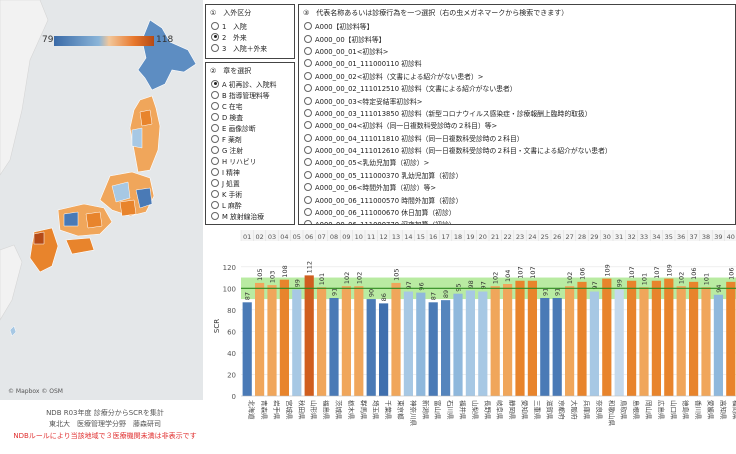  I want to click on prefecture-code-label: 10, so click(359, 237).